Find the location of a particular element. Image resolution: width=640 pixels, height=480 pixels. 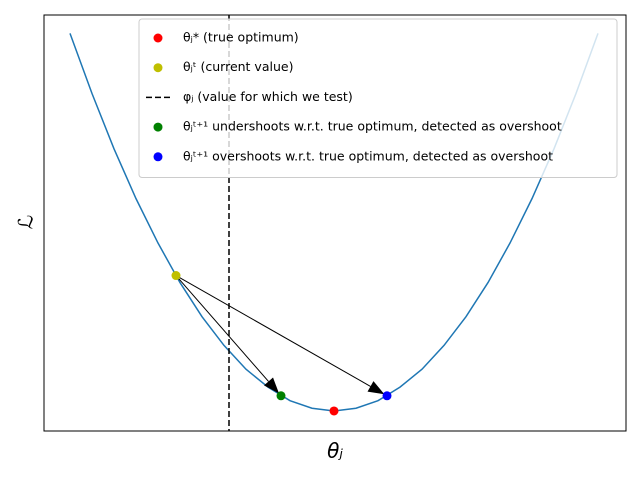

legend-label: θⱼ* (true optimum) is located at coordinates (241, 37).